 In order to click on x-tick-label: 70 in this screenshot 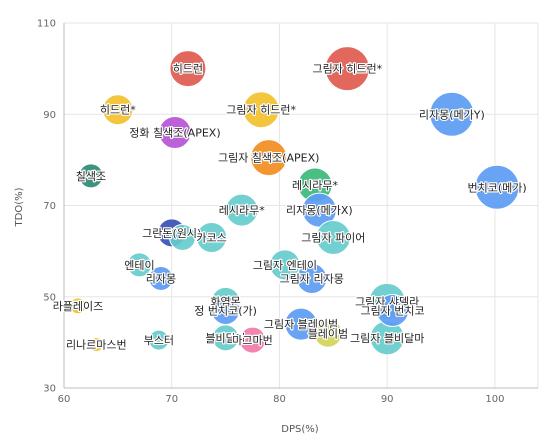, I will do `click(171, 399)`.